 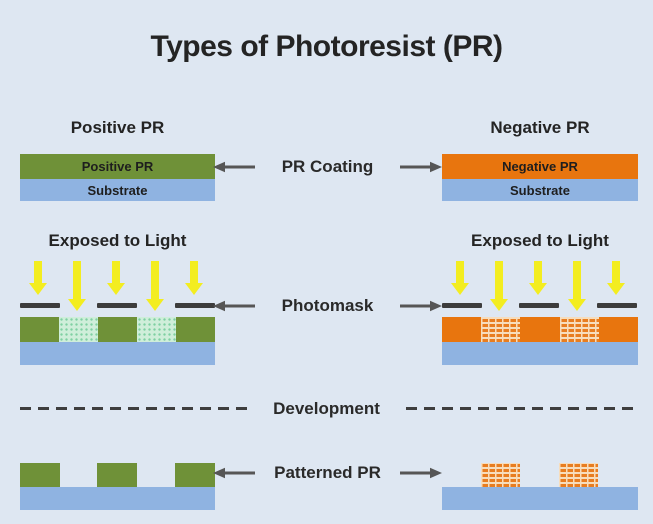 I want to click on positive-substrate-label: Substrate, so click(x=117, y=190).